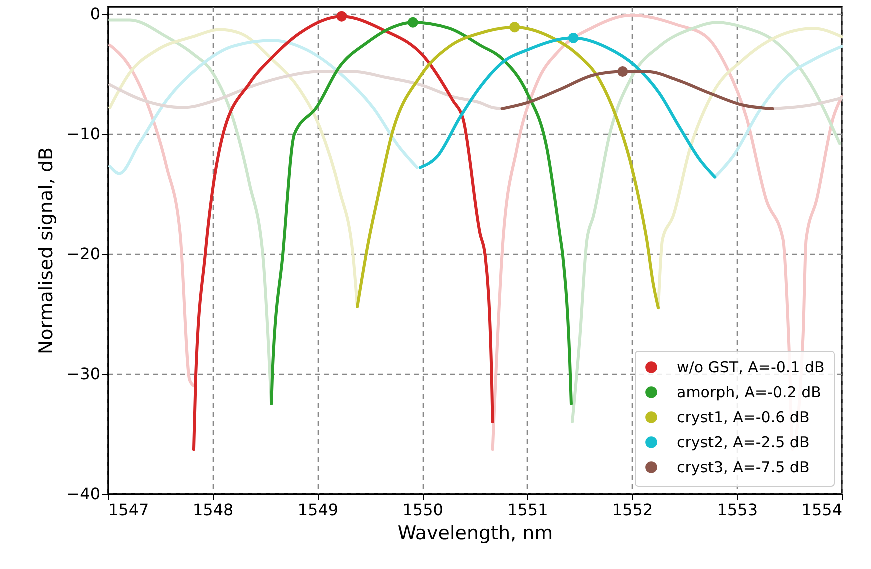 This screenshot has height=569, width=871. Describe the element at coordinates (318, 510) in the screenshot. I see `x-tick-label: 1549` at that location.